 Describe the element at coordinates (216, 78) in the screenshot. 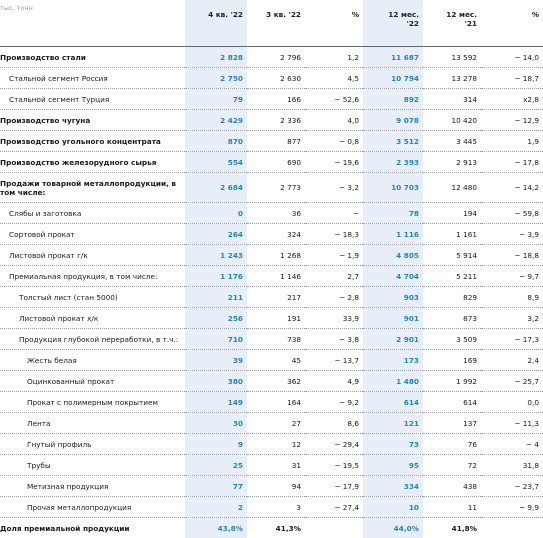

I see `cell-q4: 2 750` at that location.